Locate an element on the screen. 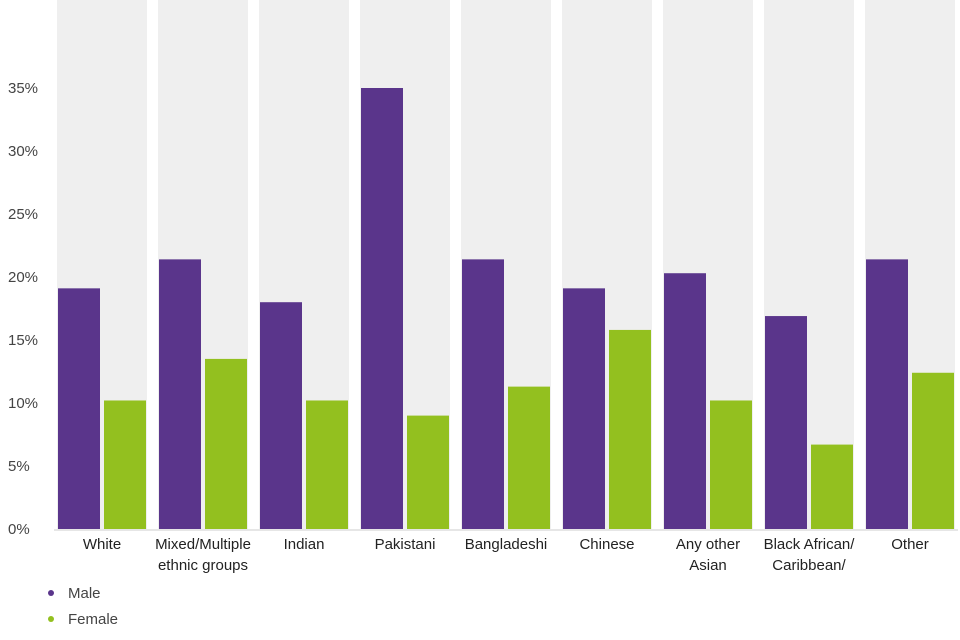  legend-item-female: Female is located at coordinates (83, 619).